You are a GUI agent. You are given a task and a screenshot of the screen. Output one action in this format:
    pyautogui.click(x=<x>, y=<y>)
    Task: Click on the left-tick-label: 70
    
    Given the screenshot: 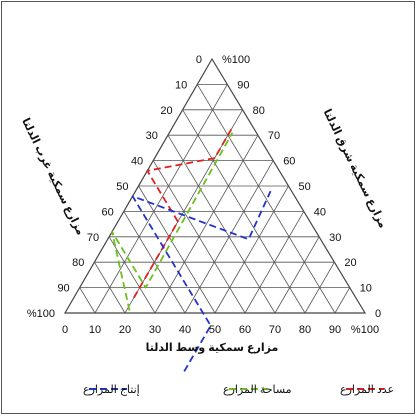 What is the action you would take?
    pyautogui.click(x=93, y=238)
    